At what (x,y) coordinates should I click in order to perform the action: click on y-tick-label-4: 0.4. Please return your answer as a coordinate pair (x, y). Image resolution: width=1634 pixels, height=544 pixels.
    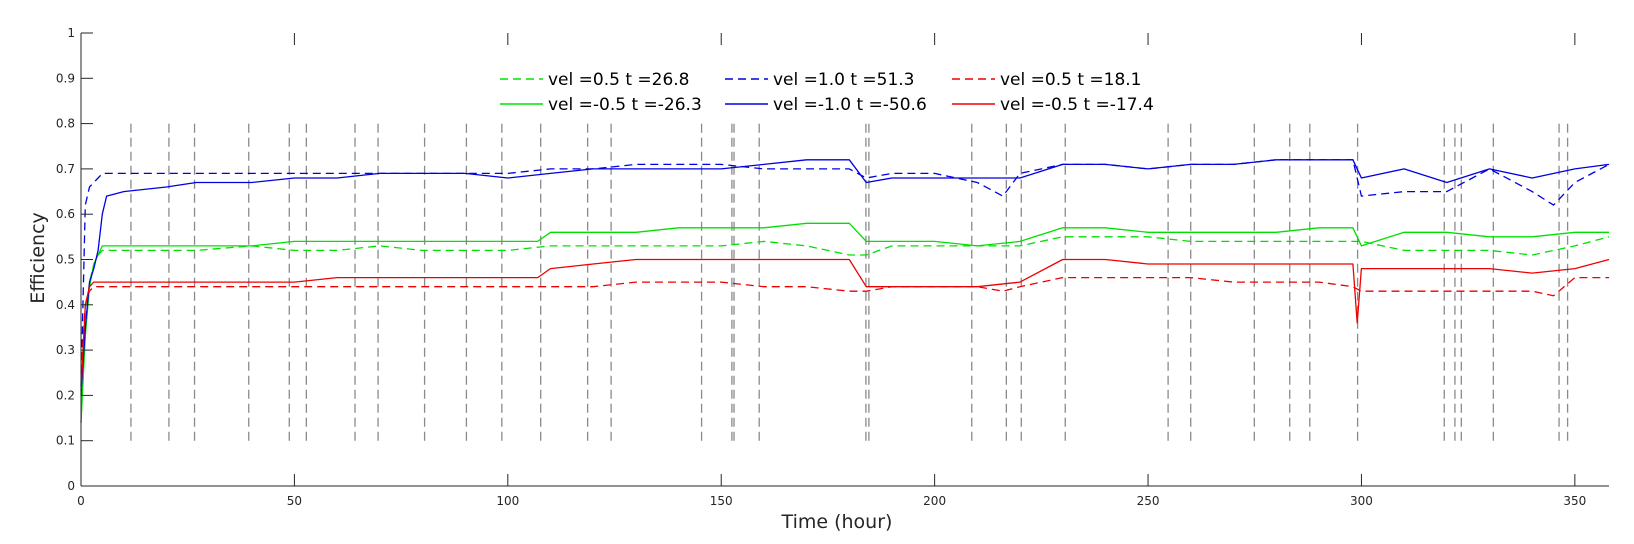
    Looking at the image, I should click on (65, 305).